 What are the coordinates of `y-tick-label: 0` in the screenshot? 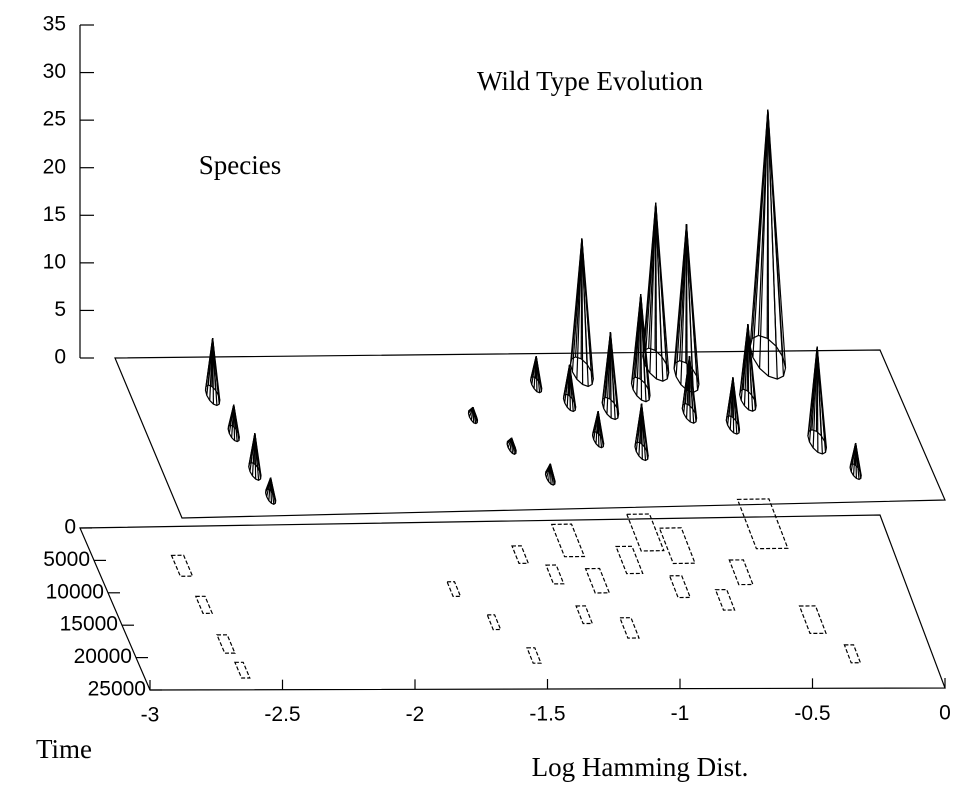 It's located at (70, 527).